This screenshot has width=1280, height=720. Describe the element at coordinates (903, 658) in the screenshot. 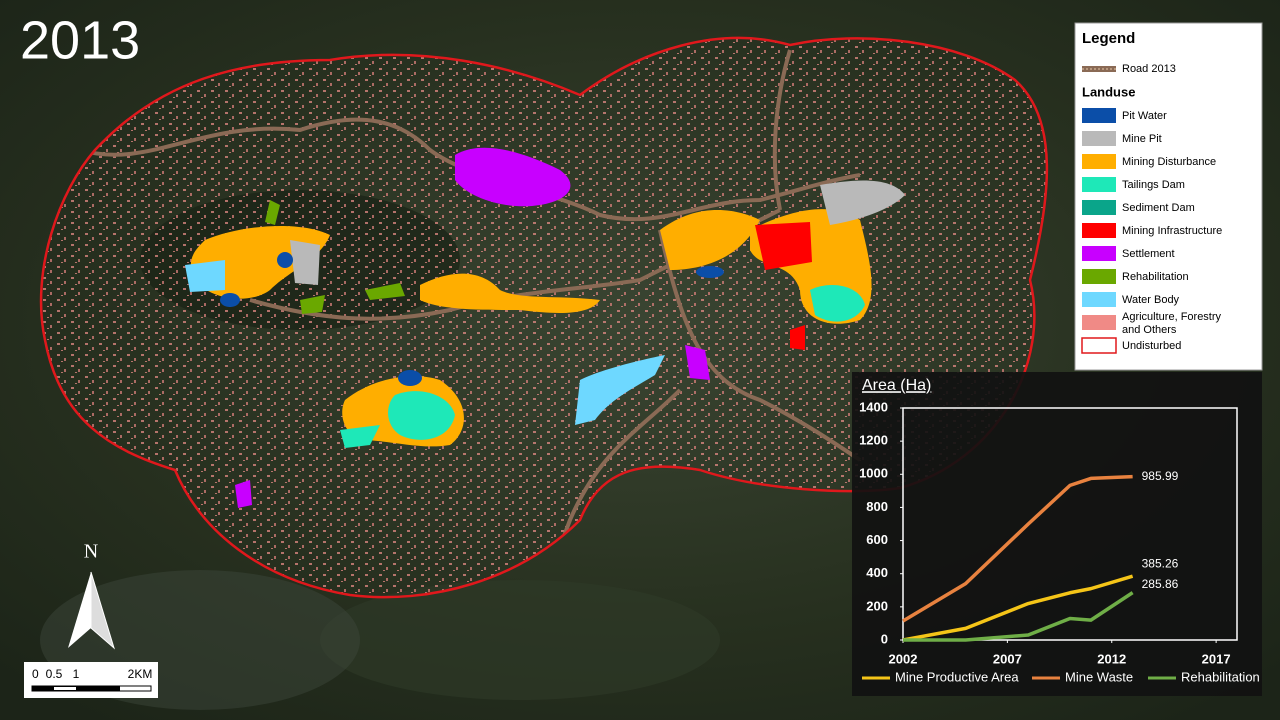

I see `x-tick-label: 2002` at that location.